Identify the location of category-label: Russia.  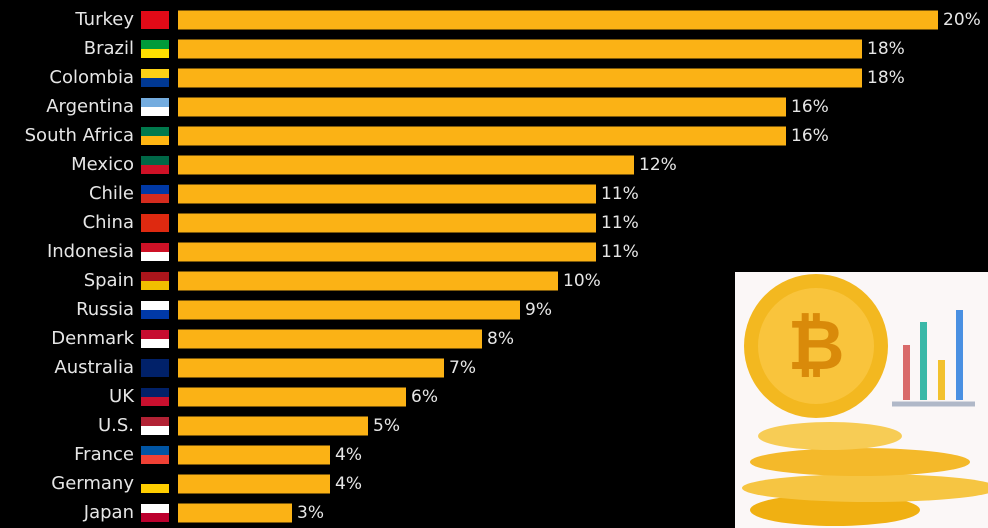
(105, 309).